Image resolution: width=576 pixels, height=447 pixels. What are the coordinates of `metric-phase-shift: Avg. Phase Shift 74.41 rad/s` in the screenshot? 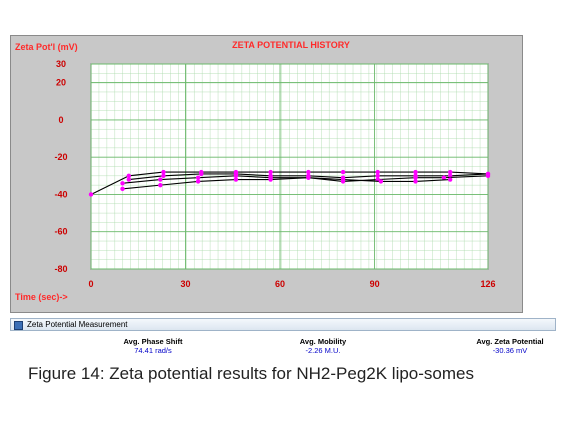 It's located at (153, 346).